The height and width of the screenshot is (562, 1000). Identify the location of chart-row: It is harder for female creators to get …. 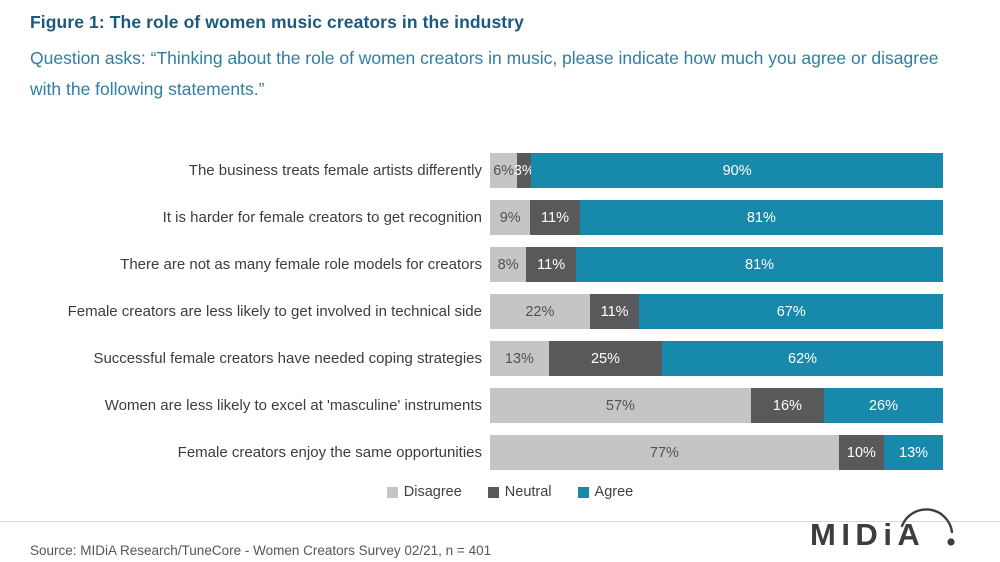
(500, 217).